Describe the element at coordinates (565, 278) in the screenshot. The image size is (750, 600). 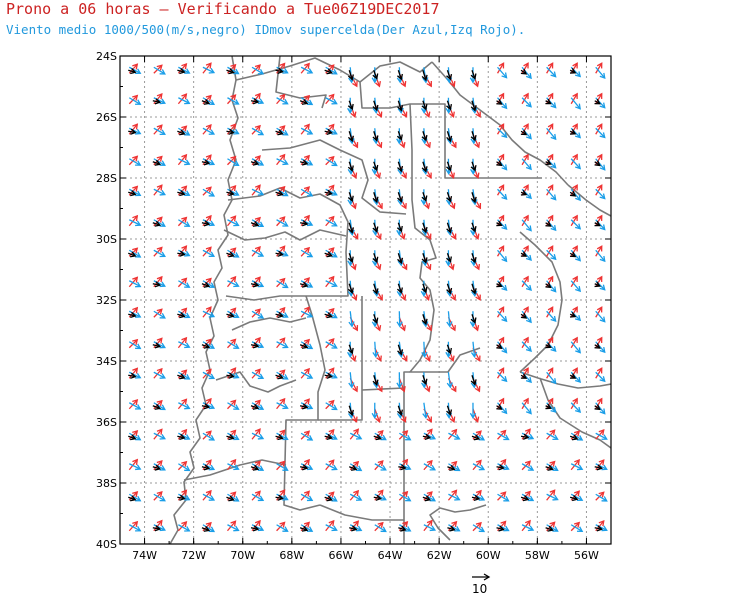
I see `border-argentina-uruguay` at that location.